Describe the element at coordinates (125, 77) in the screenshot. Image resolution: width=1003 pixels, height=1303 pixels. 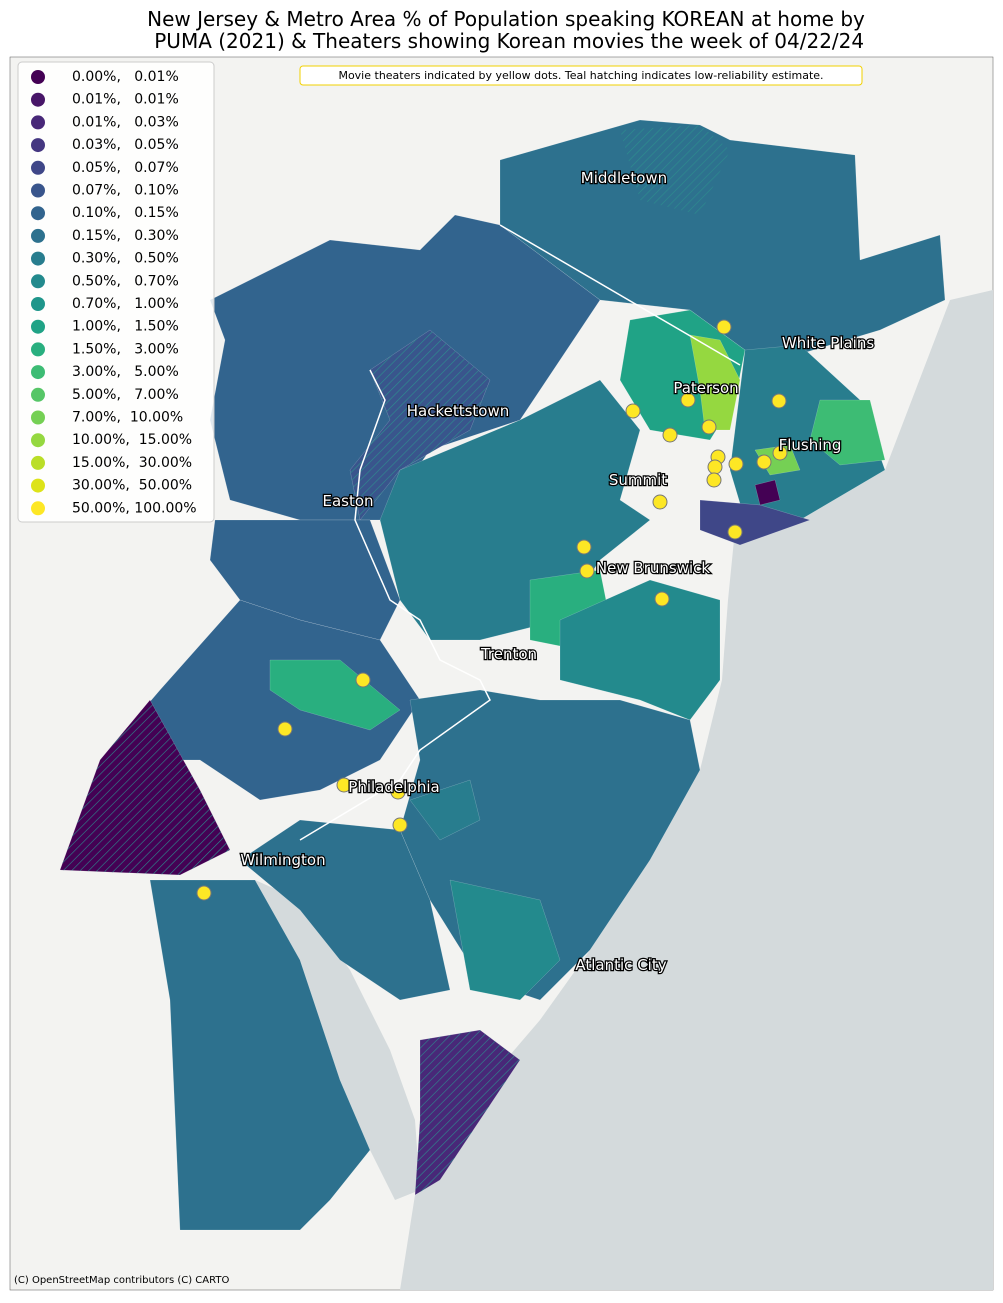
I see `legend-label: 0.00%, 0.01%` at that location.